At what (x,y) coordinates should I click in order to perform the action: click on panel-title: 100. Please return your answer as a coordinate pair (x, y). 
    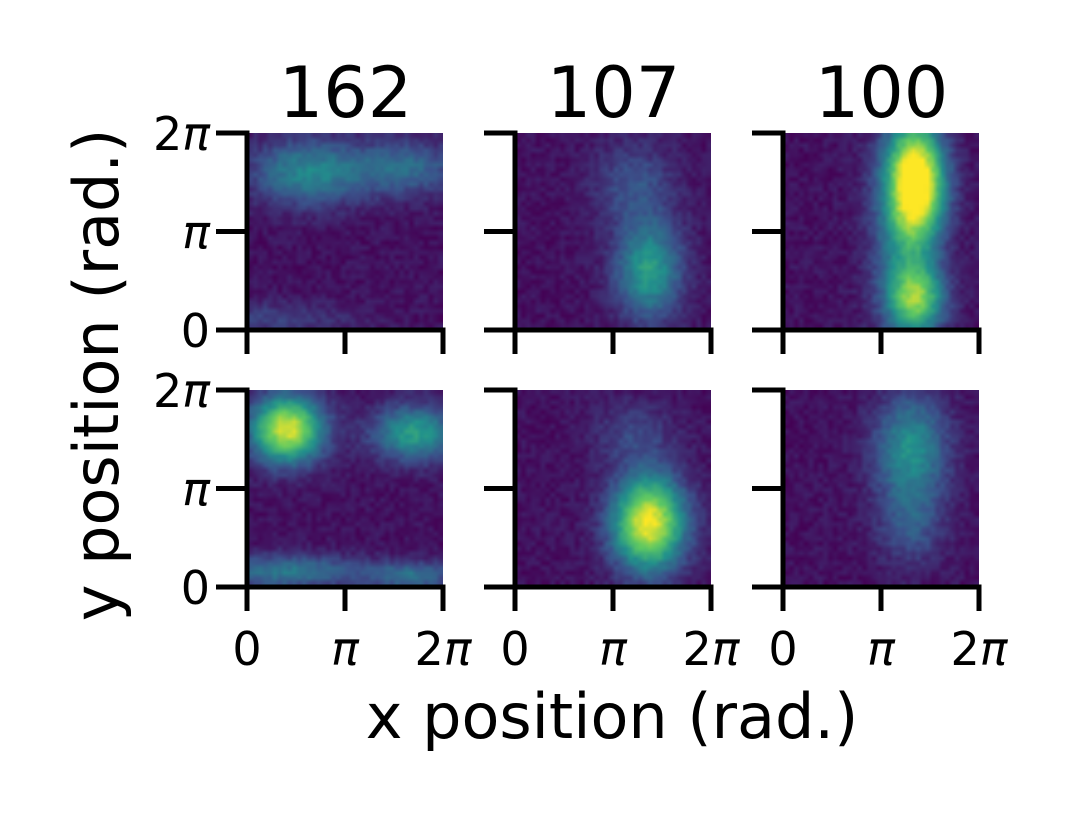
    Looking at the image, I should click on (882, 93).